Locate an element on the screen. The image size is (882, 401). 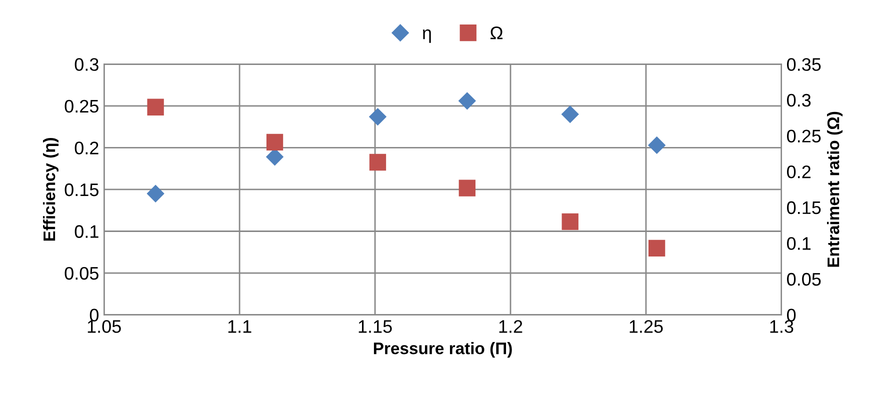
y-axis-title: Efficiency (η) is located at coordinates (50, 189).